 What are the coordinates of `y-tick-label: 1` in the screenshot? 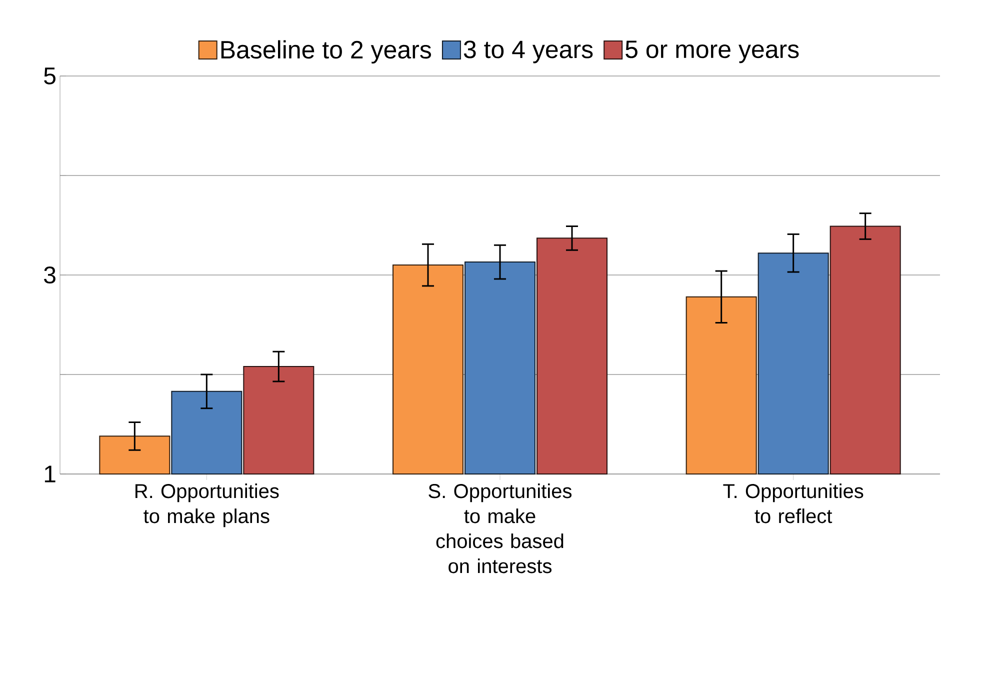 It's located at (50, 474).